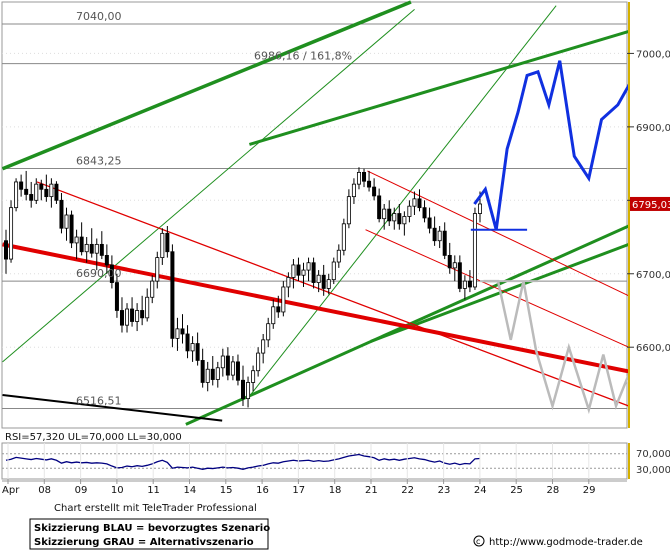 This screenshot has height=556, width=670. I want to click on level-label: 6843,25, so click(99, 161).